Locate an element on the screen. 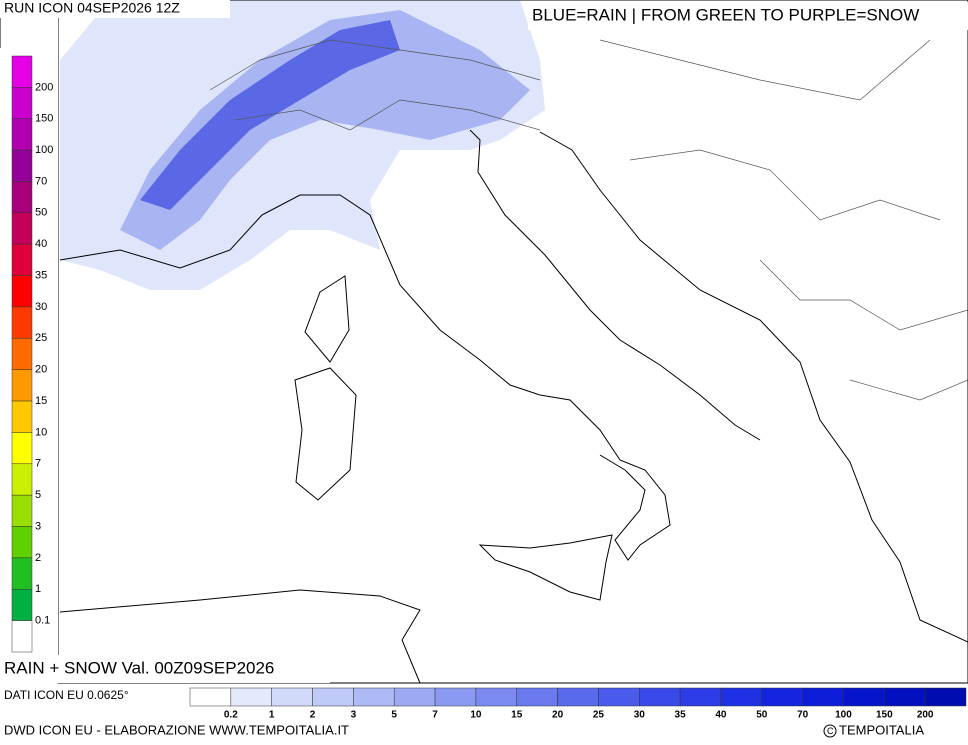 The height and width of the screenshot is (745, 968). rain-legend: 0.2 1 2 3 5 7 10 15 20 25 30 35 40 50 70 100 150 200 is located at coordinates (578, 704).